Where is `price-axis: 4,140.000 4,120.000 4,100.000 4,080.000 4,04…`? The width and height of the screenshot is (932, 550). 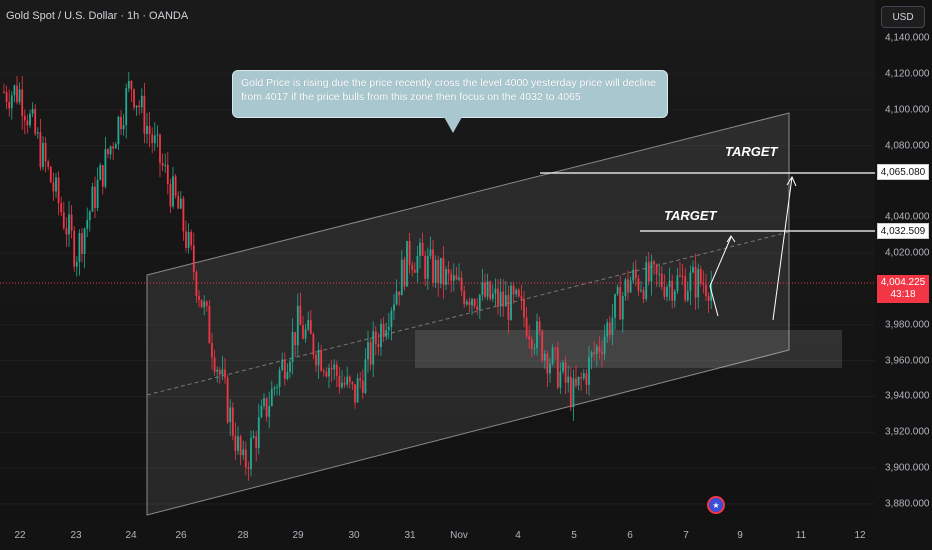
price-axis: 4,140.000 4,120.000 4,100.000 4,080.000 4,04… is located at coordinates (903, 261).